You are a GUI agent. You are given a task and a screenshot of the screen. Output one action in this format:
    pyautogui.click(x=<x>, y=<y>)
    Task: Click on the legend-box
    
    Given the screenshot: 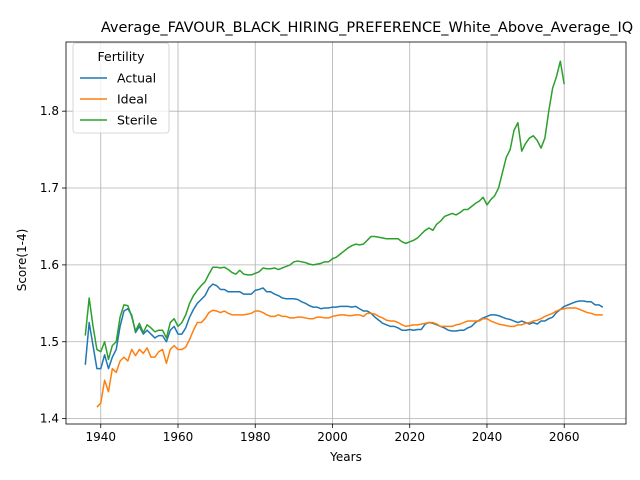 What is the action you would take?
    pyautogui.click(x=121, y=88)
    